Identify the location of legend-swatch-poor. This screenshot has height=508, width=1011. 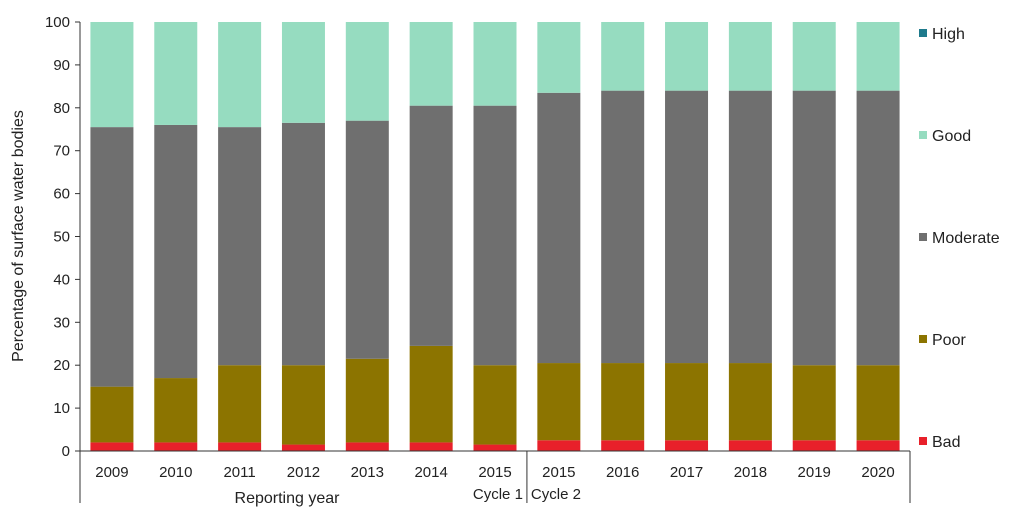
(923, 339).